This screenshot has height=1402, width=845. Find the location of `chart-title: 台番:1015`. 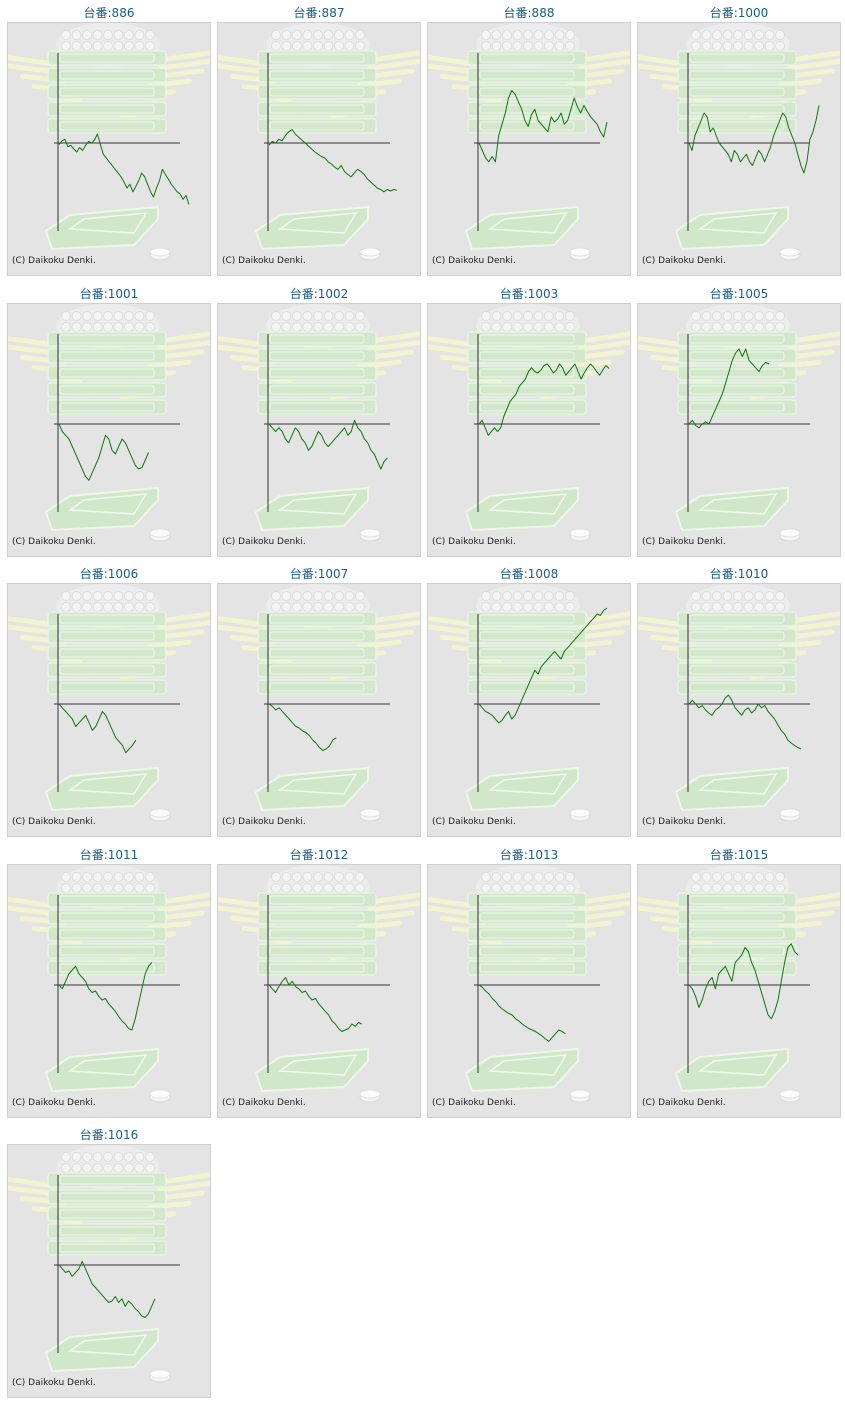

chart-title: 台番:1015 is located at coordinates (739, 855).